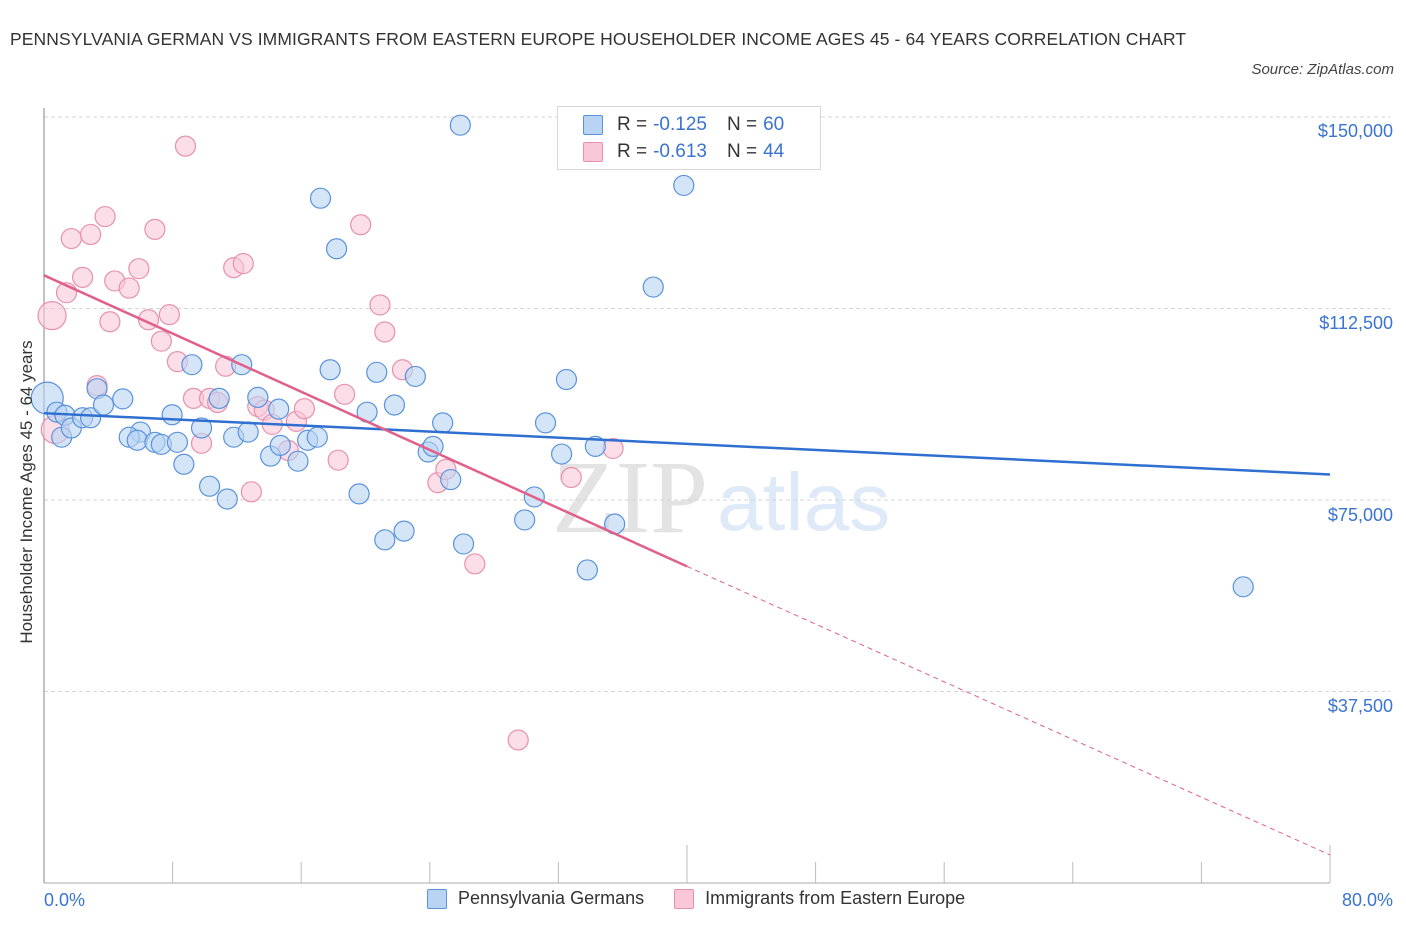 This screenshot has height=930, width=1406. What do you see at coordinates (1367, 900) in the screenshot?
I see `x-tick-max: 80.0%` at bounding box center [1367, 900].